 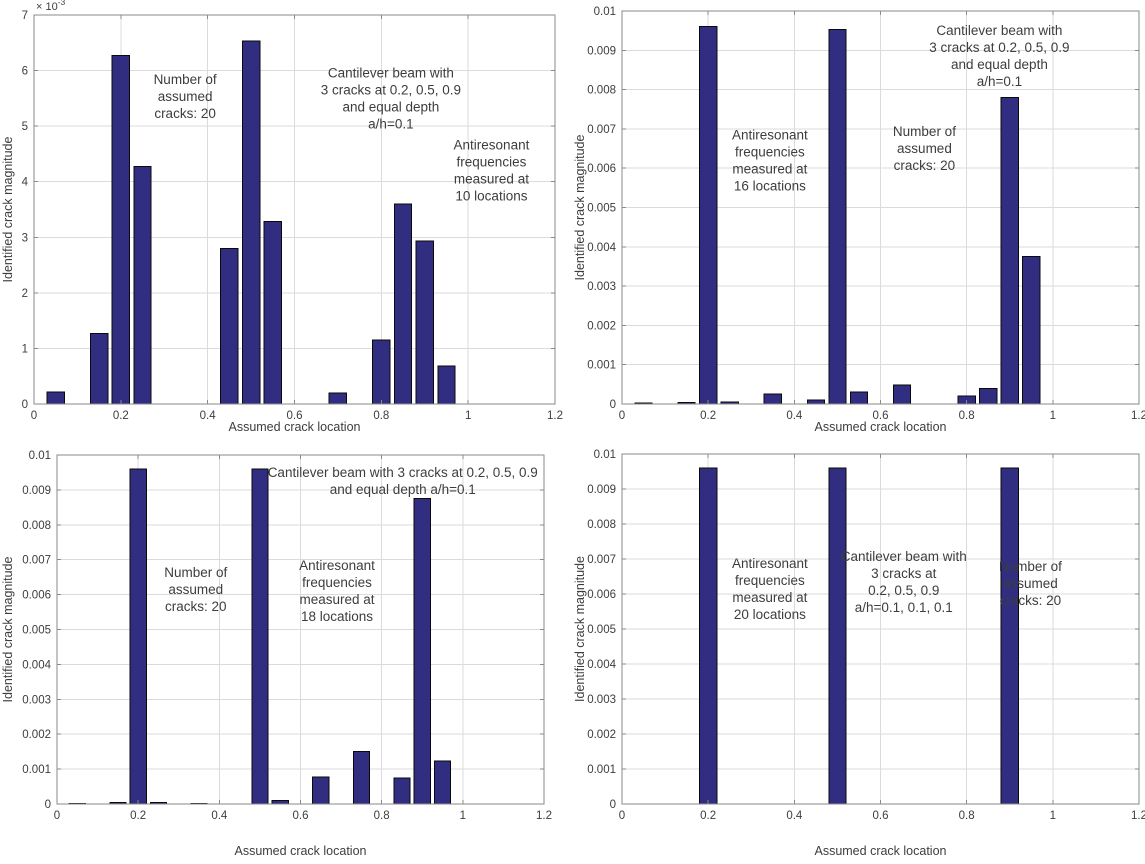 What do you see at coordinates (36, 631) in the screenshot?
I see `y-tick-label: 0.005` at bounding box center [36, 631].